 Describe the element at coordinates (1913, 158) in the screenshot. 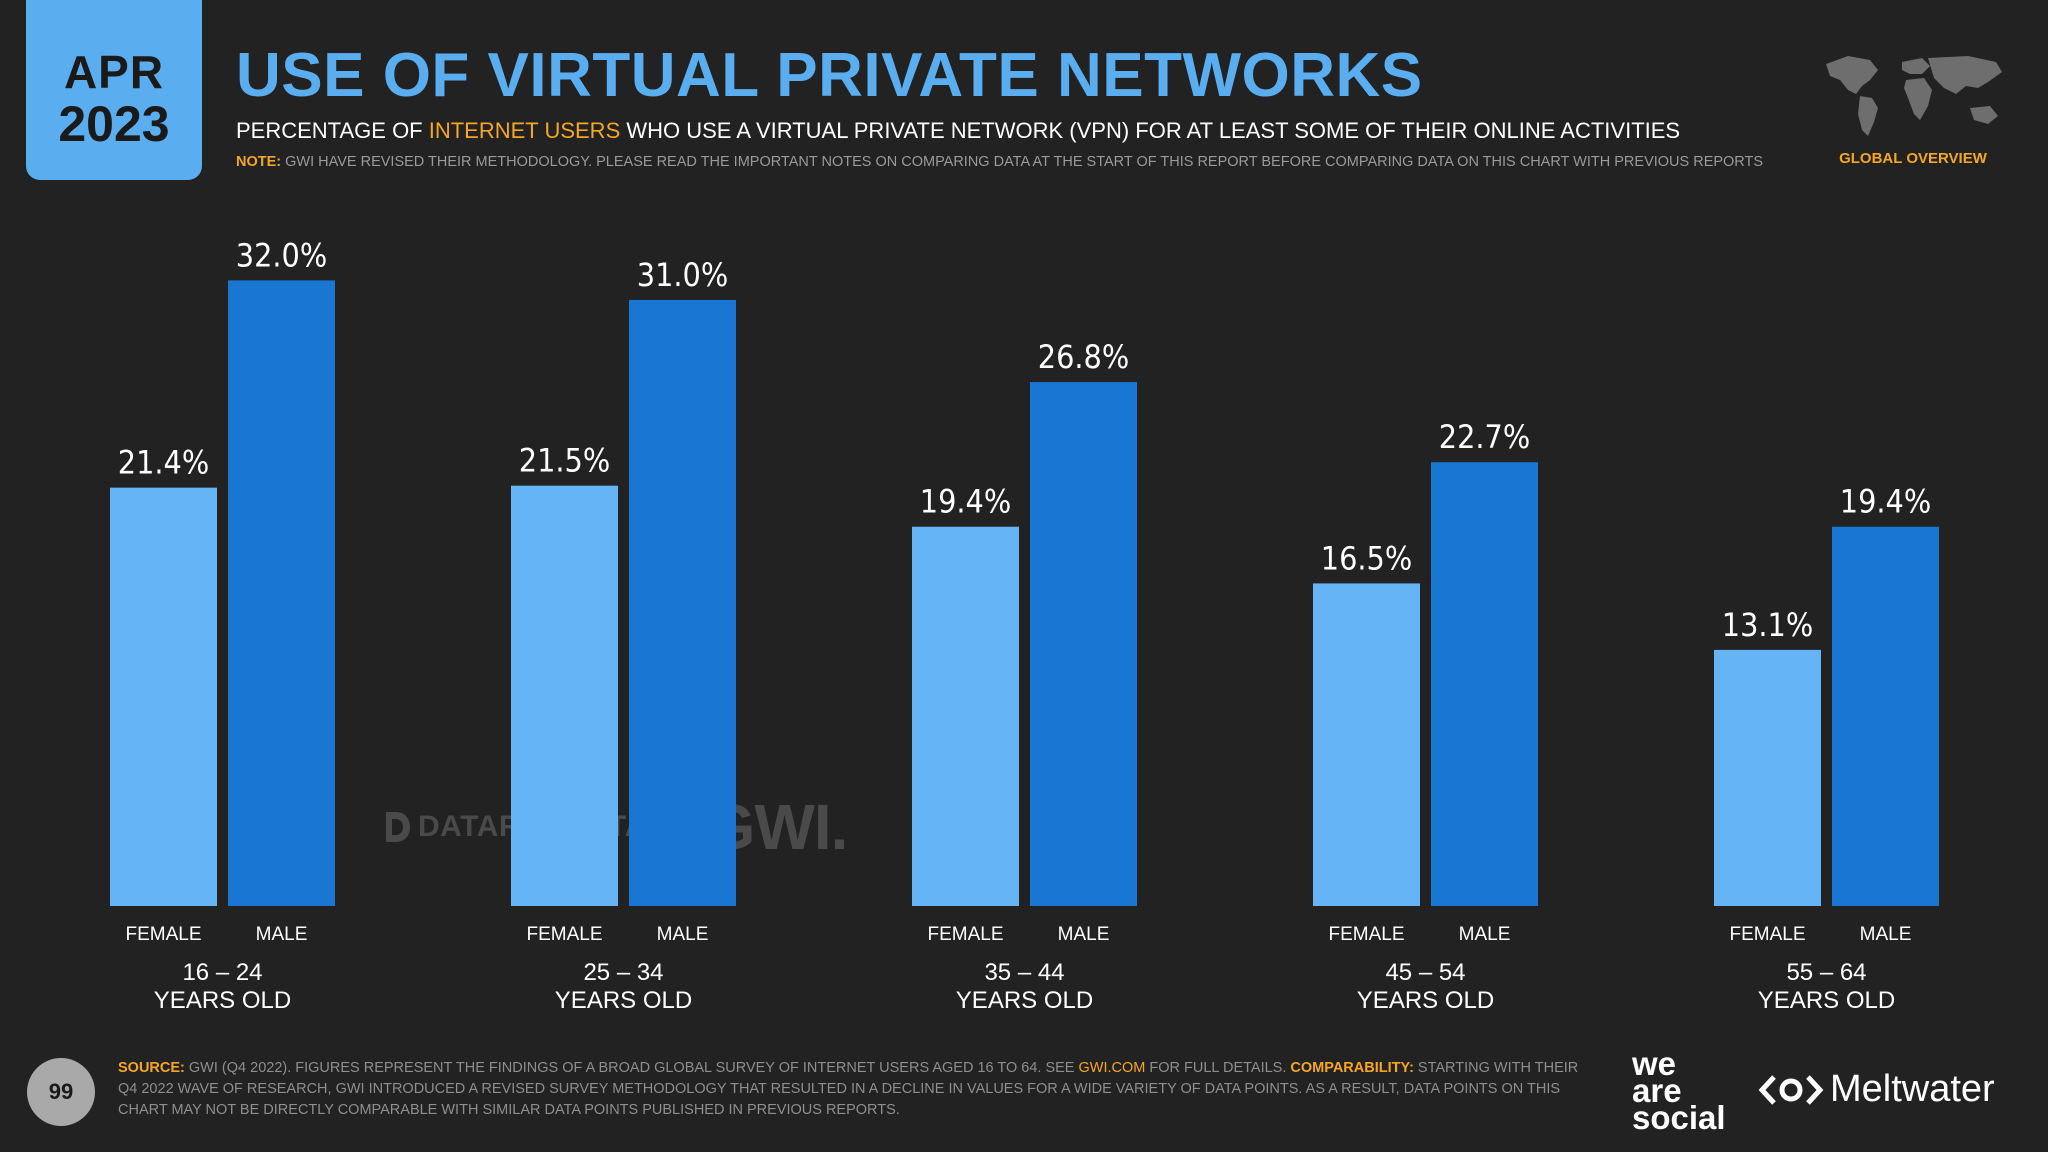

I see `region-label: GLOBAL OVERVIEW` at that location.